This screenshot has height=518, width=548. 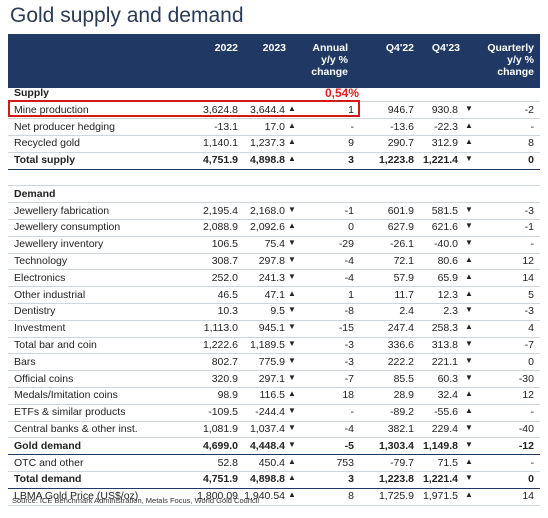 What do you see at coordinates (25, 361) in the screenshot?
I see `row-label: Bars` at bounding box center [25, 361].